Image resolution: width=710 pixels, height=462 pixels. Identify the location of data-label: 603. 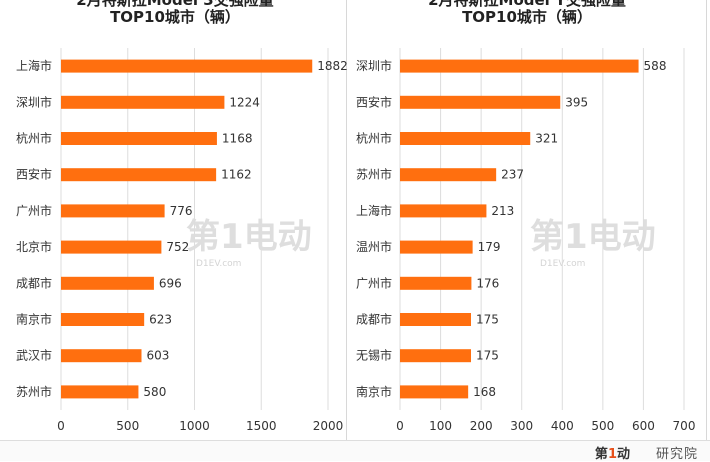
(158, 356).